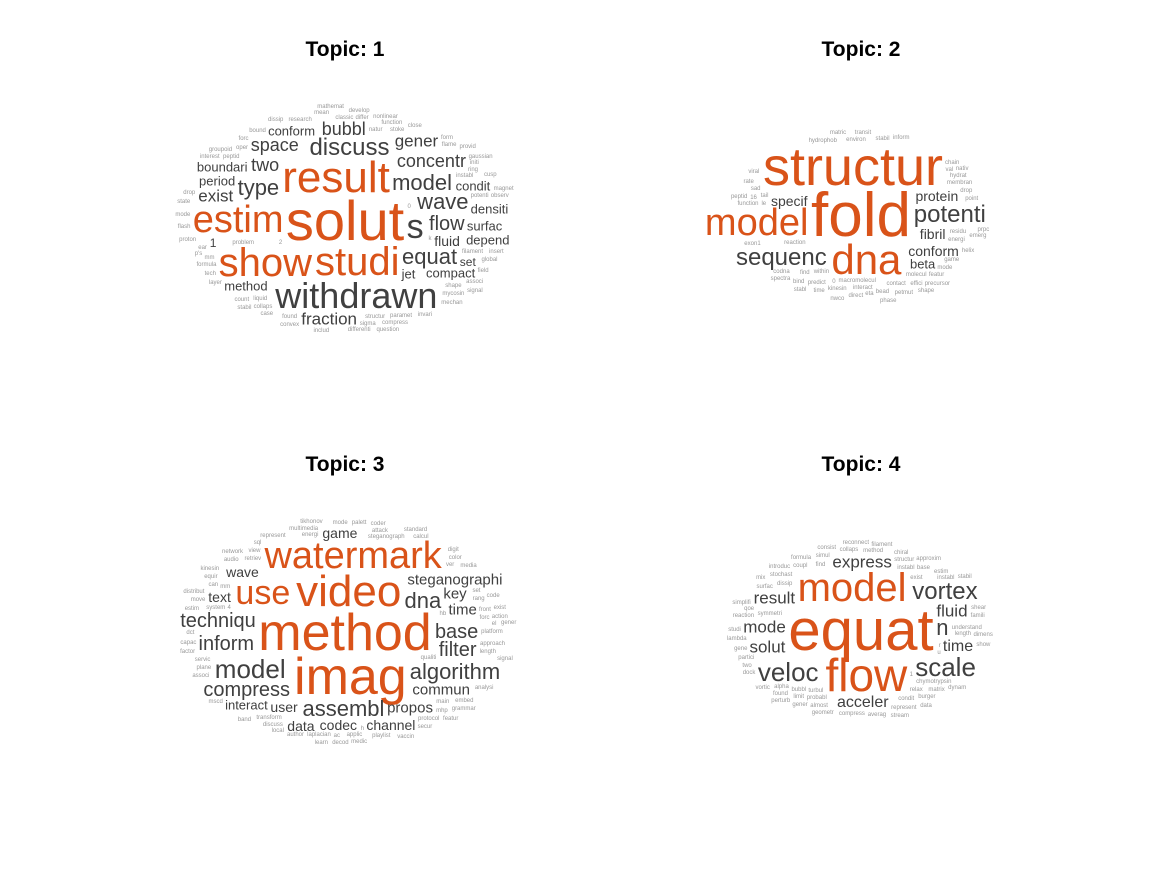  I want to click on cloud-word: author, so click(295, 735).